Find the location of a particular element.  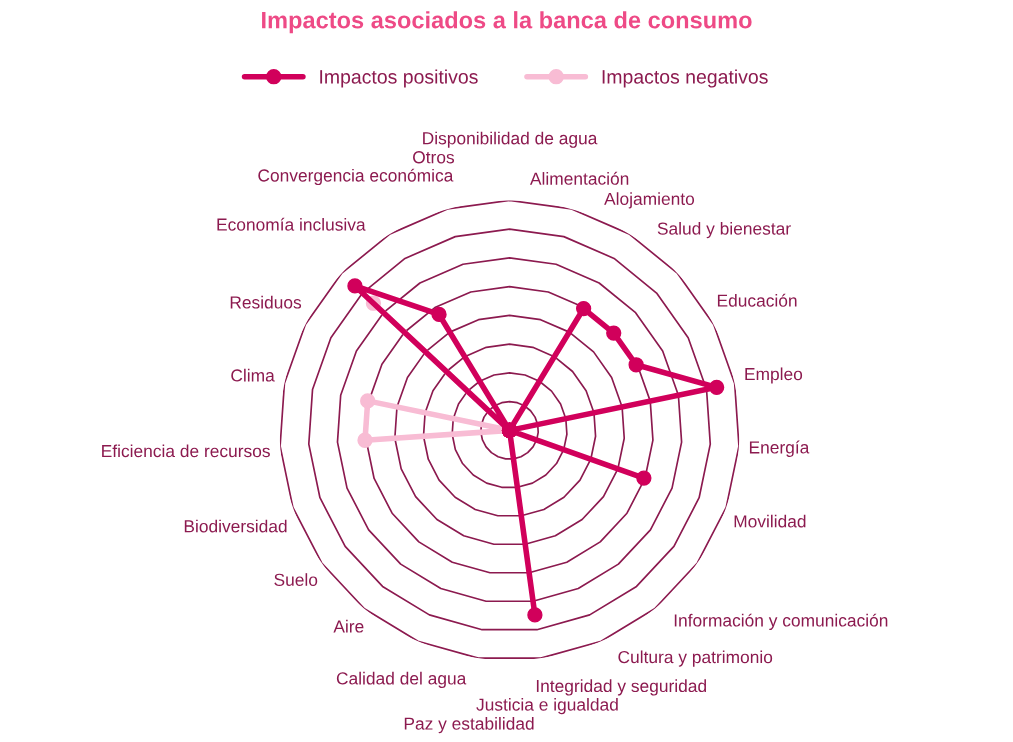

legend-label: Impactos positivos is located at coordinates (399, 78).